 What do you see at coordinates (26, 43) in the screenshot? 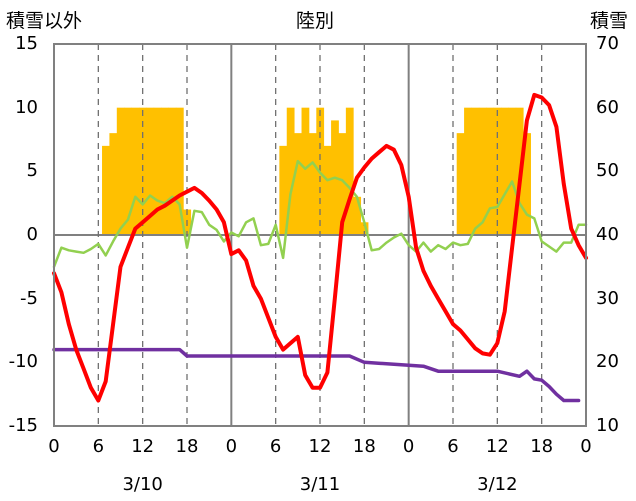
I see `left-tick-label: 15` at bounding box center [26, 43].